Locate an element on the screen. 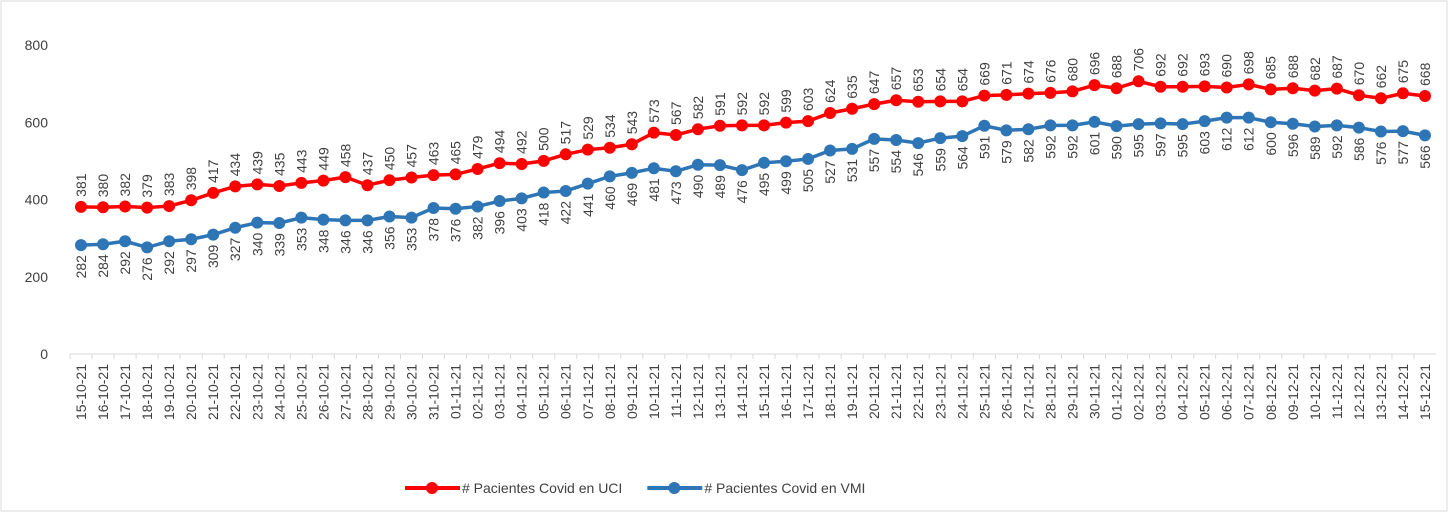 This screenshot has width=1448, height=517. data-label: 531 is located at coordinates (852, 171).